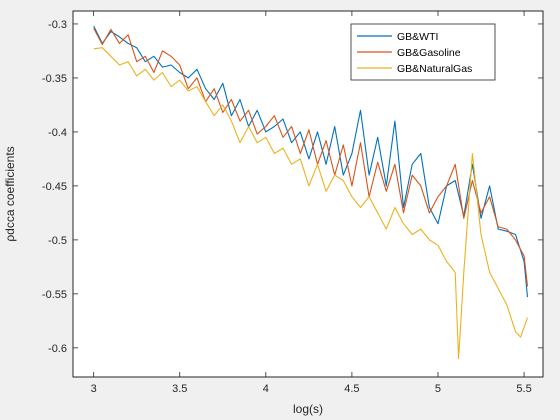 This screenshot has height=420, width=560. What do you see at coordinates (429, 53) in the screenshot?
I see `legend-label-gb-gasoline: GB&Gasoline` at bounding box center [429, 53].